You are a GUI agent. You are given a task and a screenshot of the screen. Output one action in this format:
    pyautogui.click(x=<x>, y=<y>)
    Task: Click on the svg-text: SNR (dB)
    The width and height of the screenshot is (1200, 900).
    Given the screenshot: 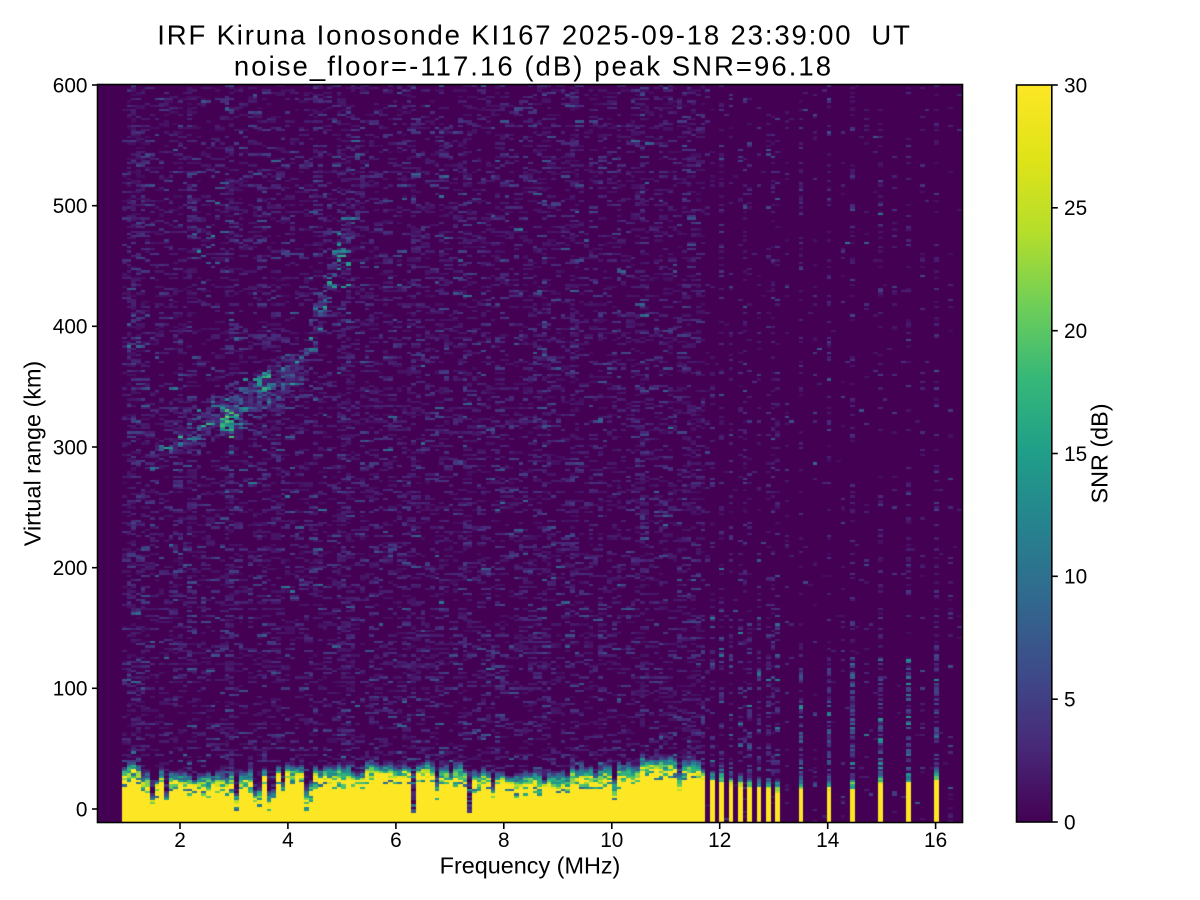 What is the action you would take?
    pyautogui.click(x=1100, y=453)
    